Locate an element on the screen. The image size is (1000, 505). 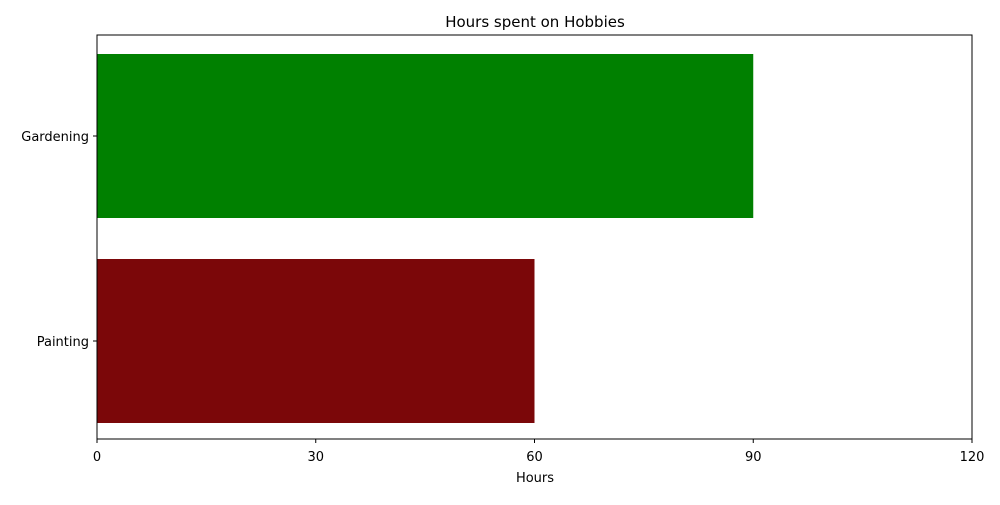
x-tick-label-90: 90 is located at coordinates (753, 457).